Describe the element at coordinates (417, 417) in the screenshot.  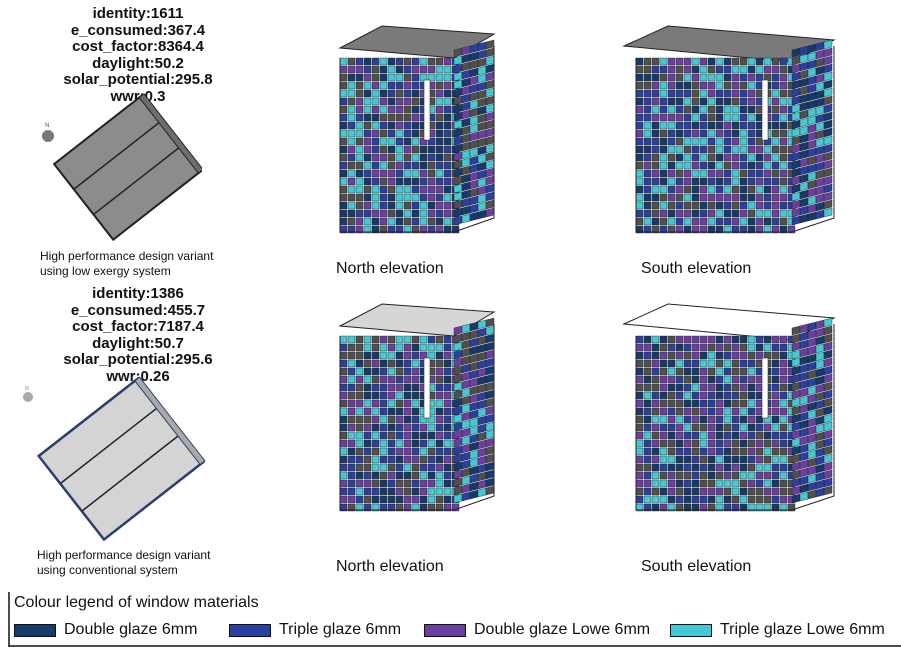
I see `building-outline` at that location.